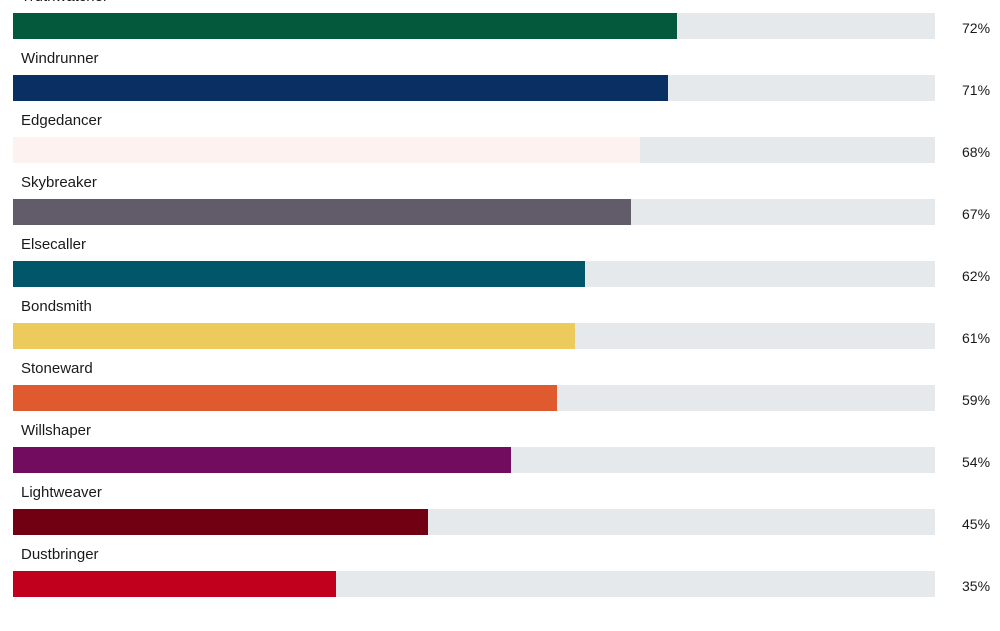  What do you see at coordinates (64, 3) in the screenshot?
I see `category-label: Truthwatcher` at bounding box center [64, 3].